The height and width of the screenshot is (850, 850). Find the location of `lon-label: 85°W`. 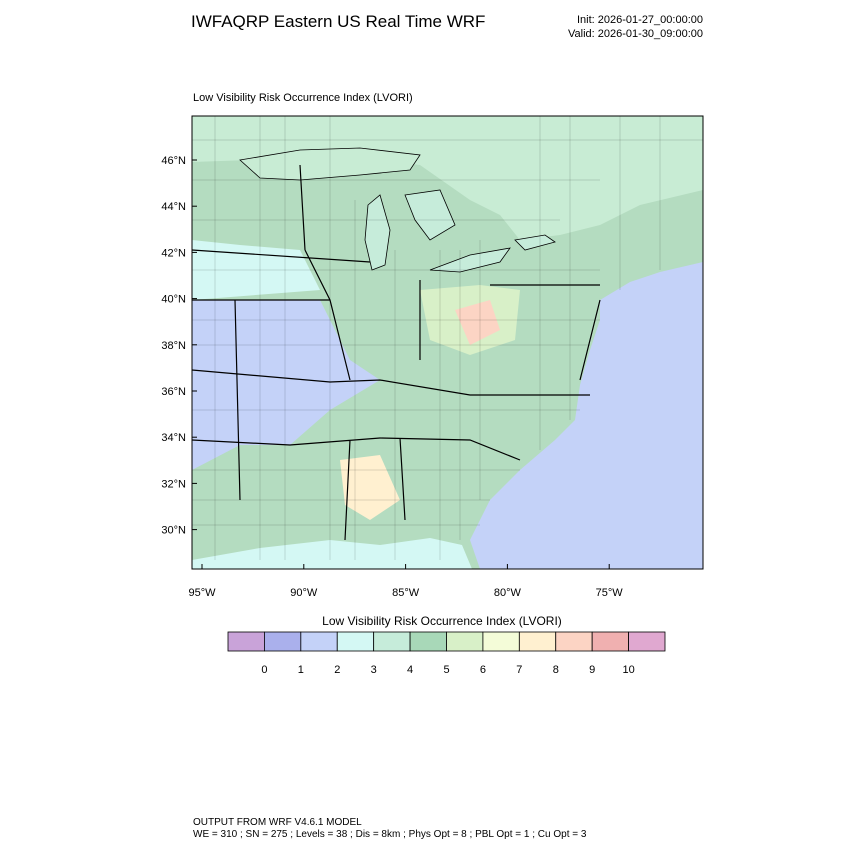

lon-label: 85°W is located at coordinates (406, 593).